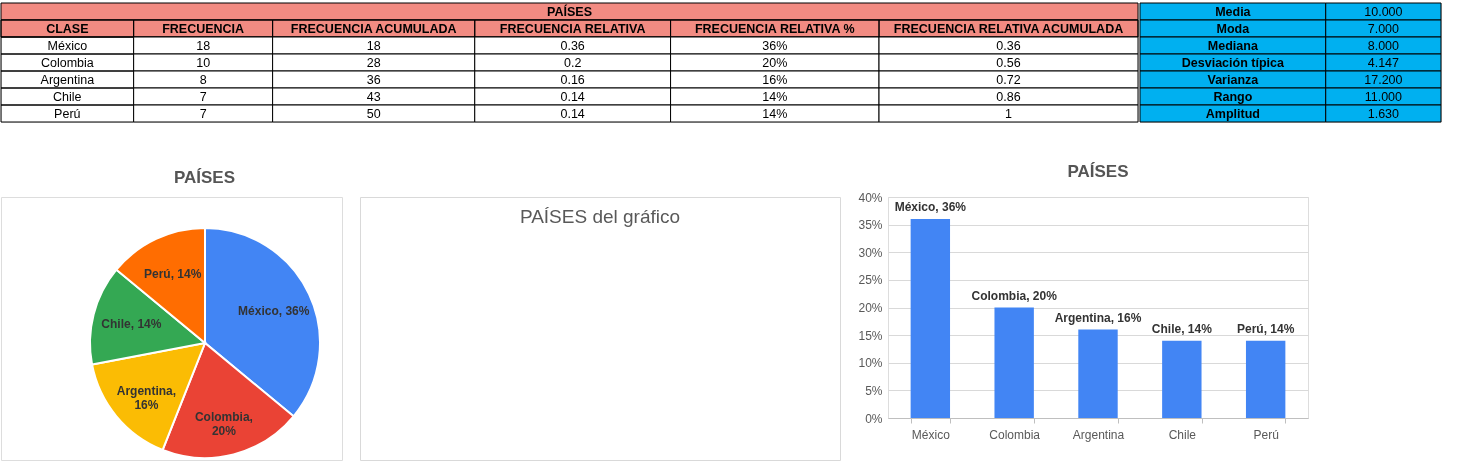  I want to click on y-tick-label: Varianza, so click(1233, 79).